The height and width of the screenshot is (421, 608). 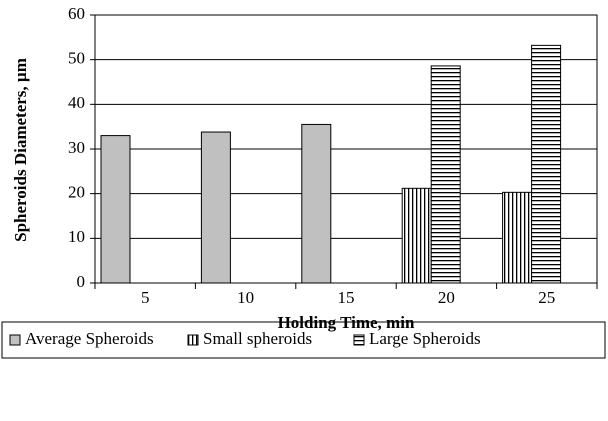 I want to click on legend-label: Large Spheroids, so click(x=425, y=338).